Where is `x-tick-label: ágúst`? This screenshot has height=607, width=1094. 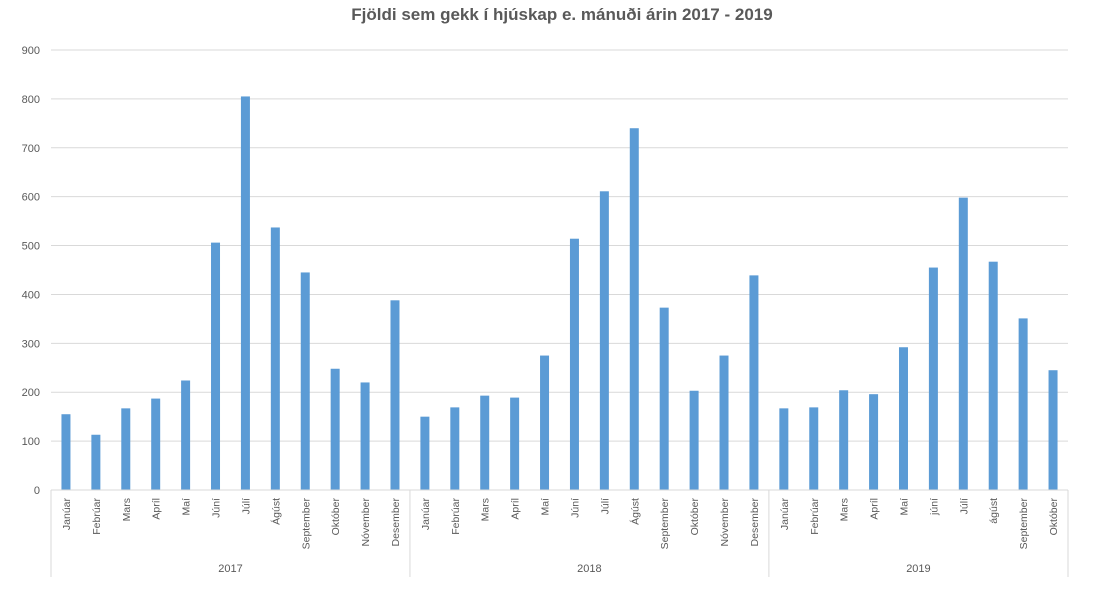 x-tick-label: ágúst is located at coordinates (994, 511).